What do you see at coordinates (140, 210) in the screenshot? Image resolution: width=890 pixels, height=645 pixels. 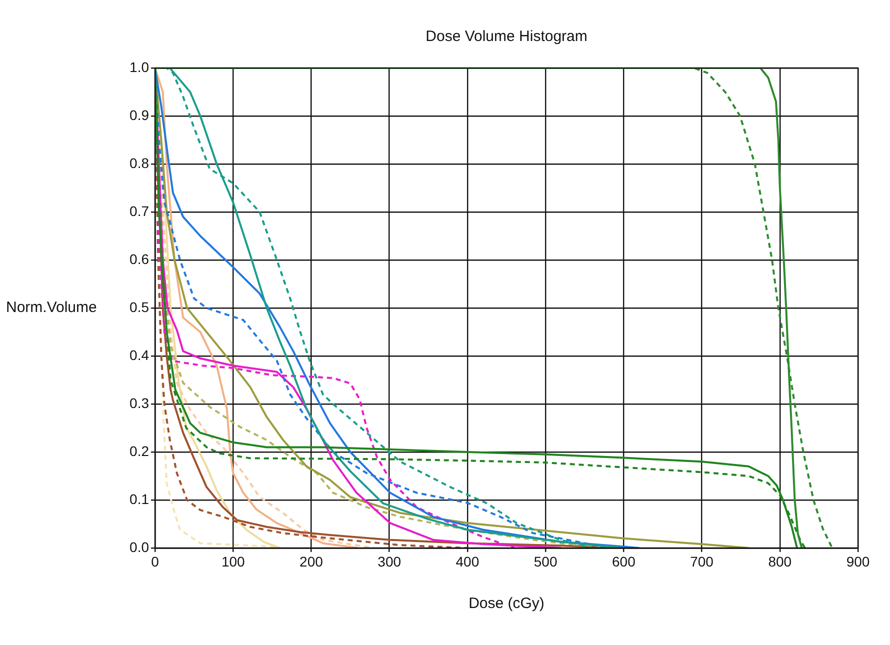 I see `y-tick-label: 0.7` at bounding box center [140, 210].